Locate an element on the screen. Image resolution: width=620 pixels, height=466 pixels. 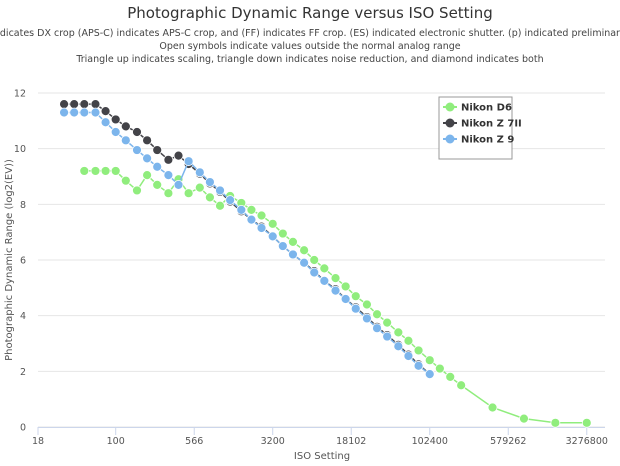
y-tick-label: 6 is located at coordinates (23, 261).